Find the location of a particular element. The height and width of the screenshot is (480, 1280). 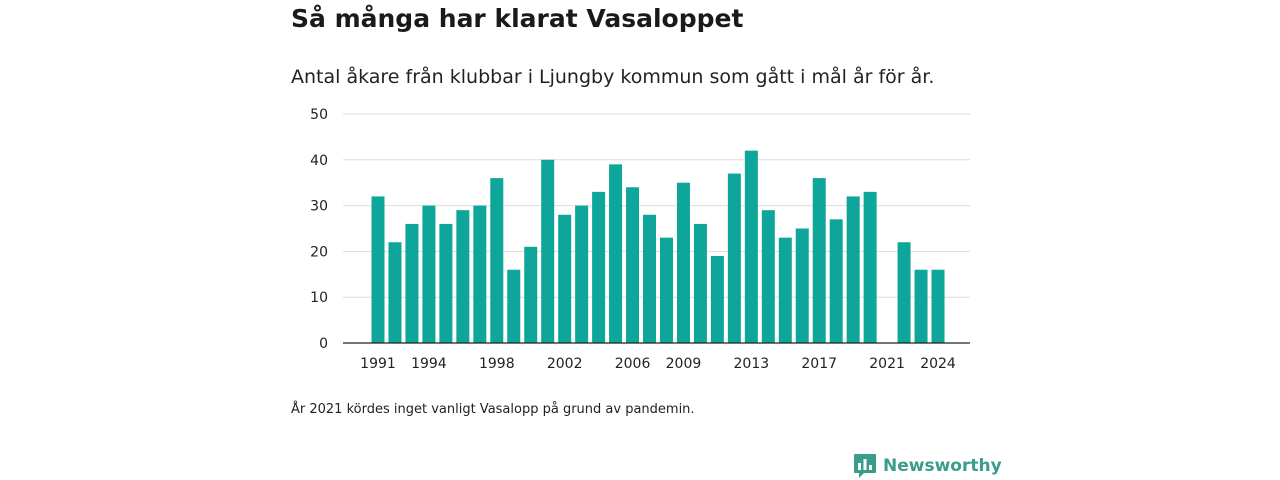

bar-2013 is located at coordinates (751, 246).